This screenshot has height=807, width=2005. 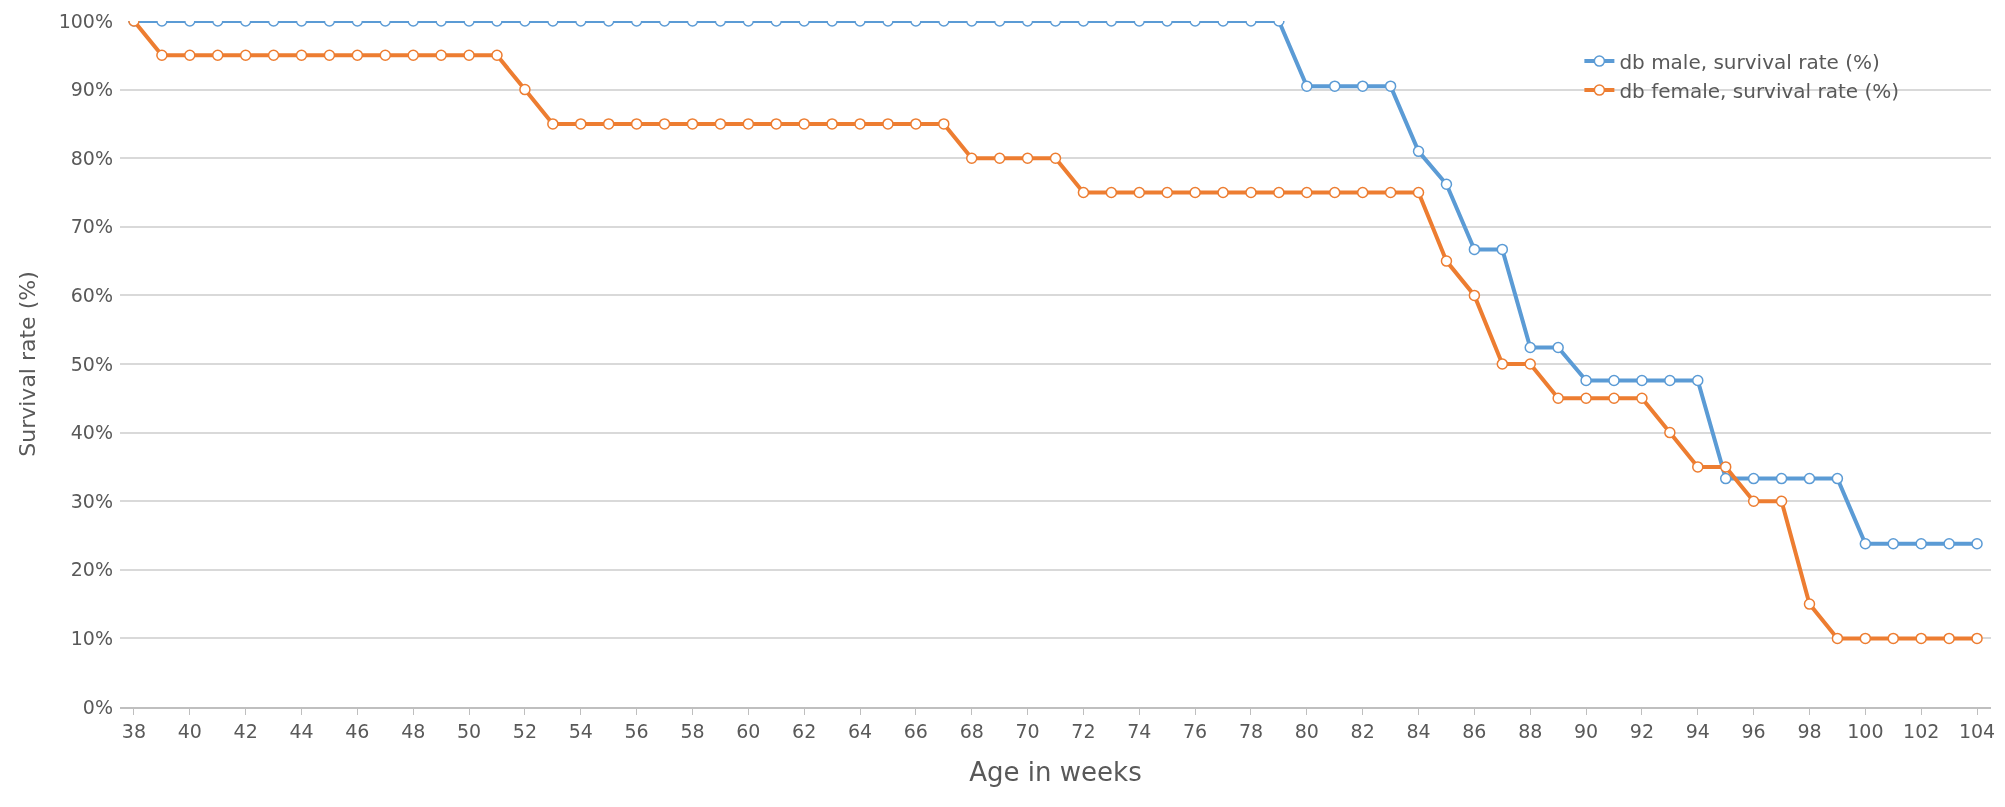 I want to click on x-tick-label: 52, so click(x=525, y=730).